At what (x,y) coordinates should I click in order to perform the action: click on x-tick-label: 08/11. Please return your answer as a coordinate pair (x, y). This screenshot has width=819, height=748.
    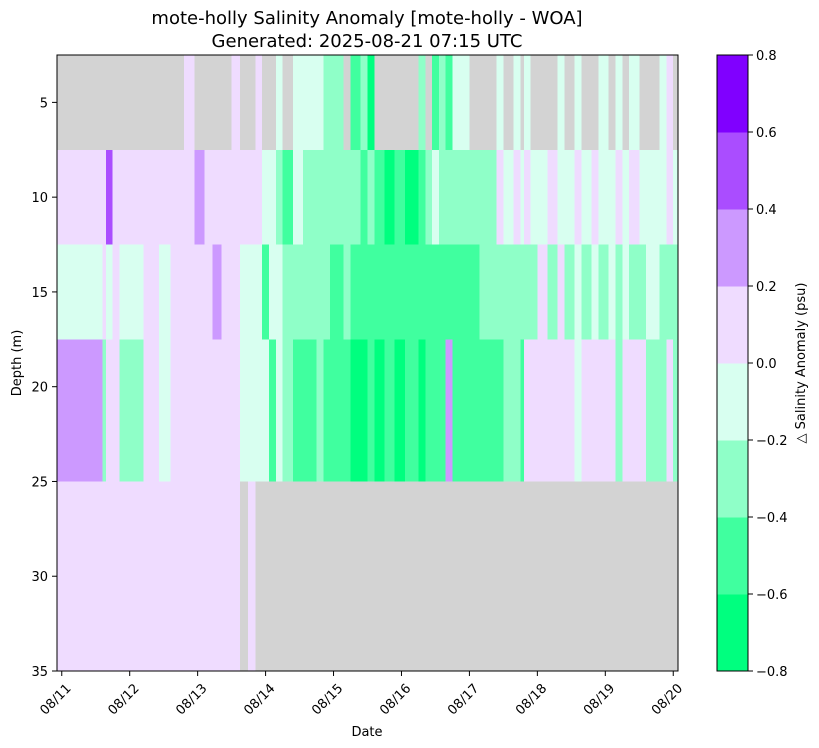
    Looking at the image, I should click on (55, 699).